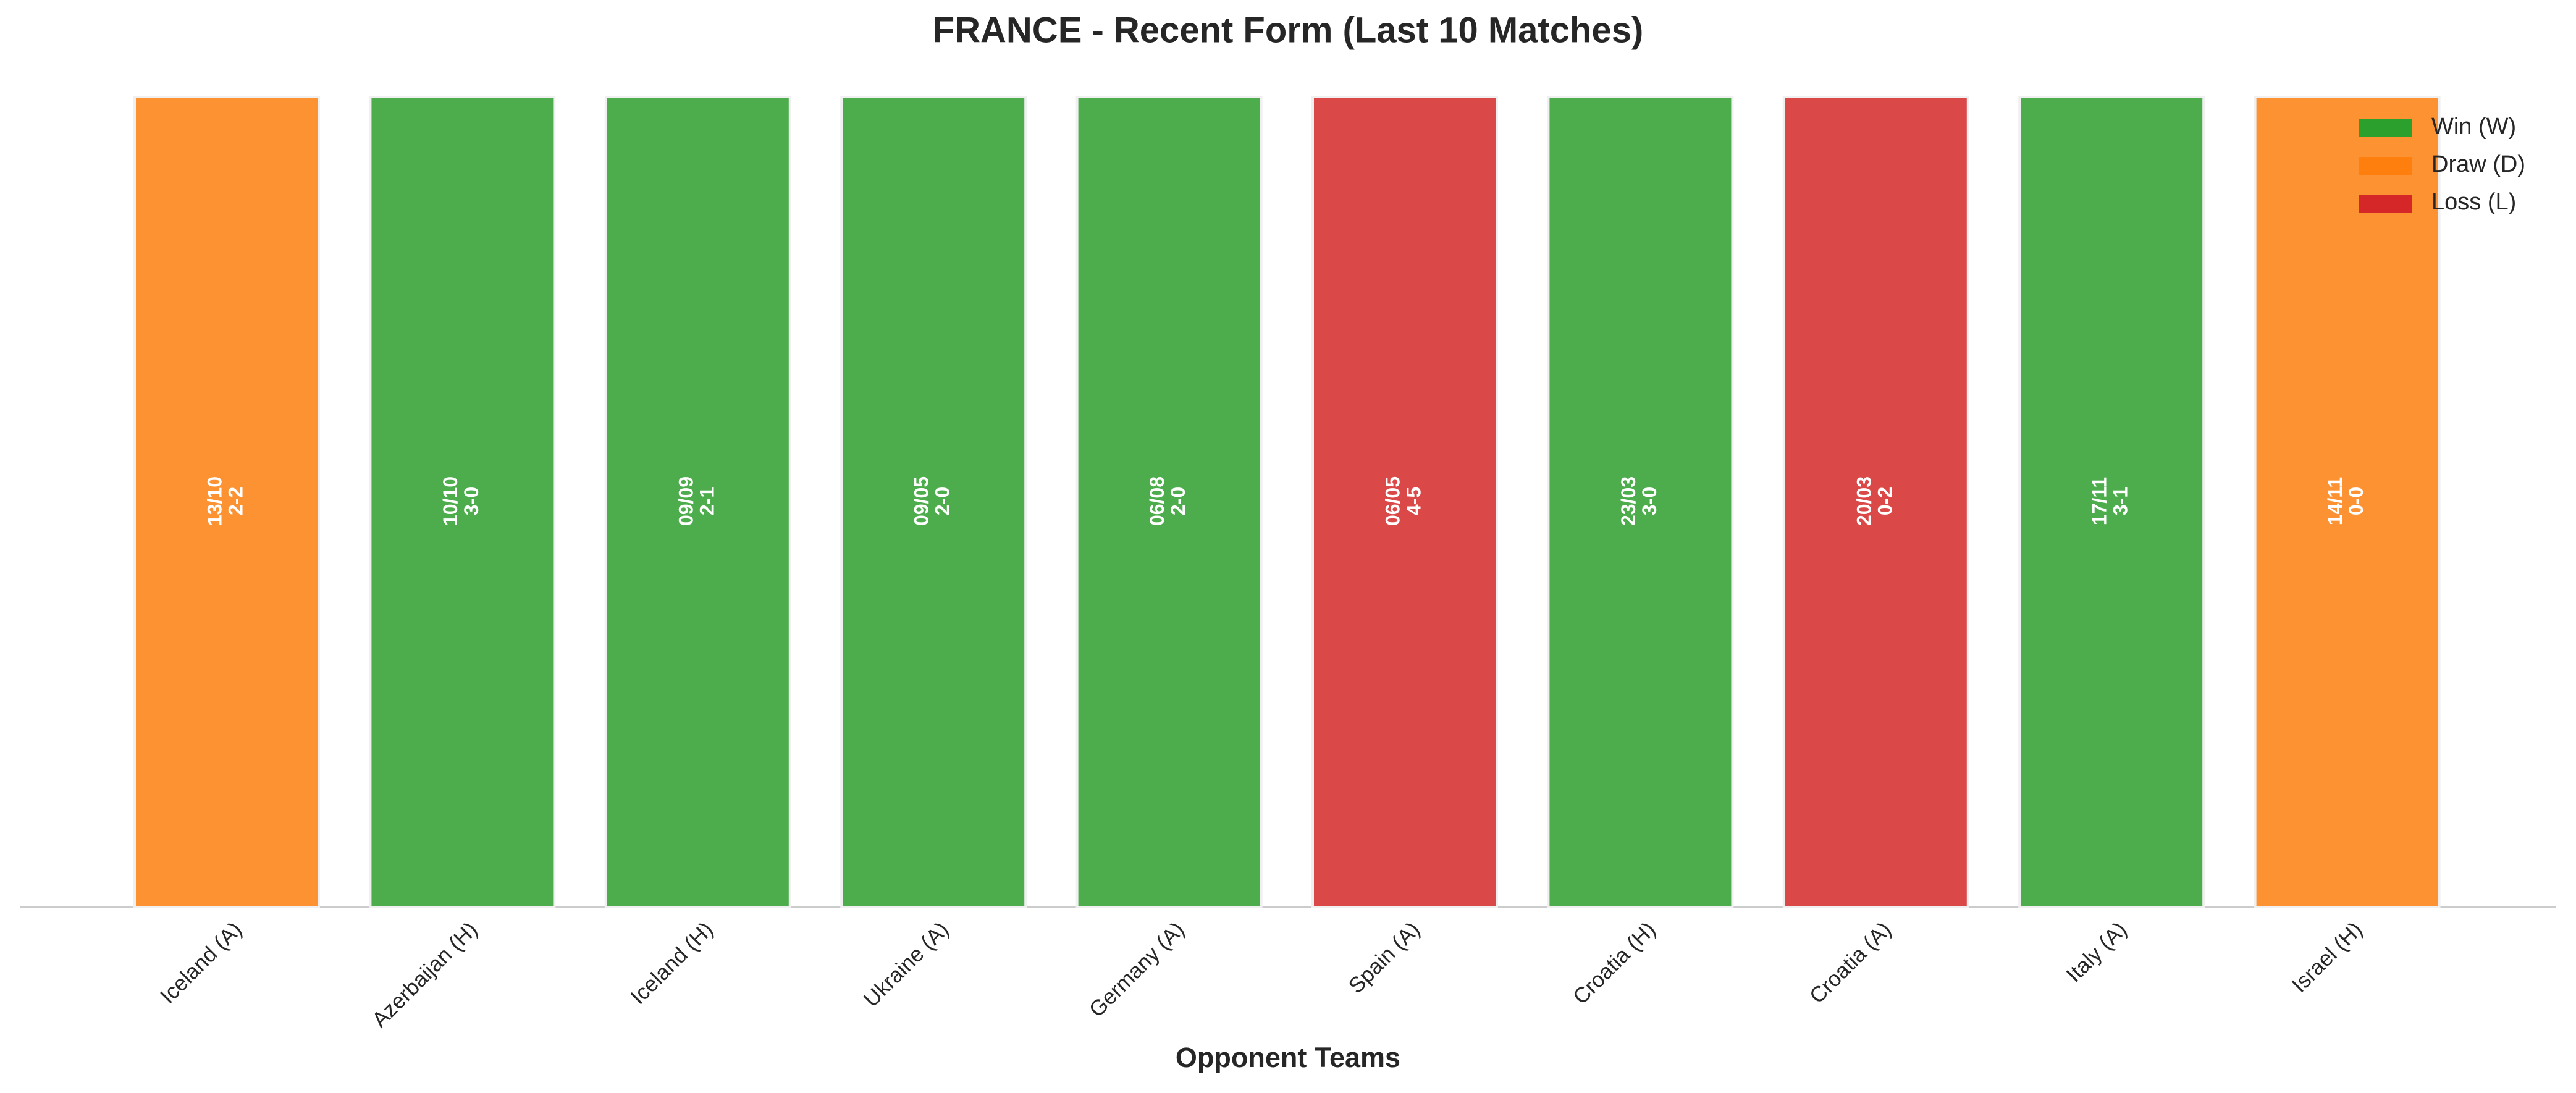 This screenshot has height=1093, width=2576. What do you see at coordinates (1885, 501) in the screenshot?
I see `bar-score-label: 0-2` at bounding box center [1885, 501].